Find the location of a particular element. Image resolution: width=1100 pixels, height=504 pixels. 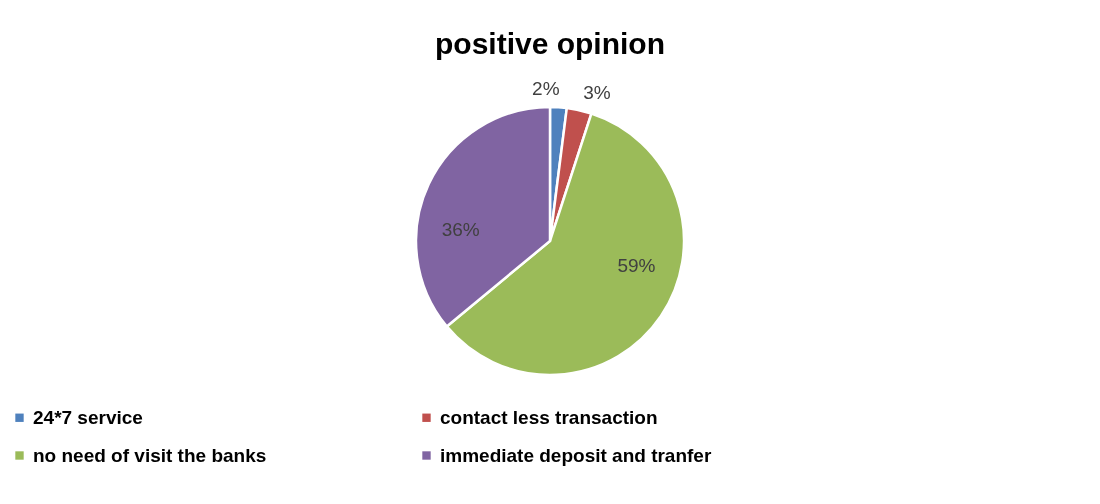

legend-label: immediate deposit and tranfer is located at coordinates (576, 455).